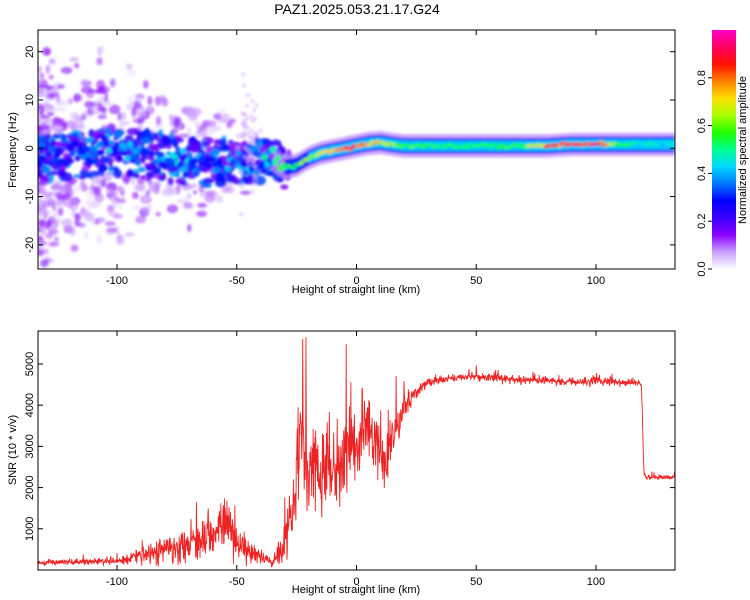  What do you see at coordinates (117, 582) in the screenshot?
I see `x-tick-label: -100` at bounding box center [117, 582].